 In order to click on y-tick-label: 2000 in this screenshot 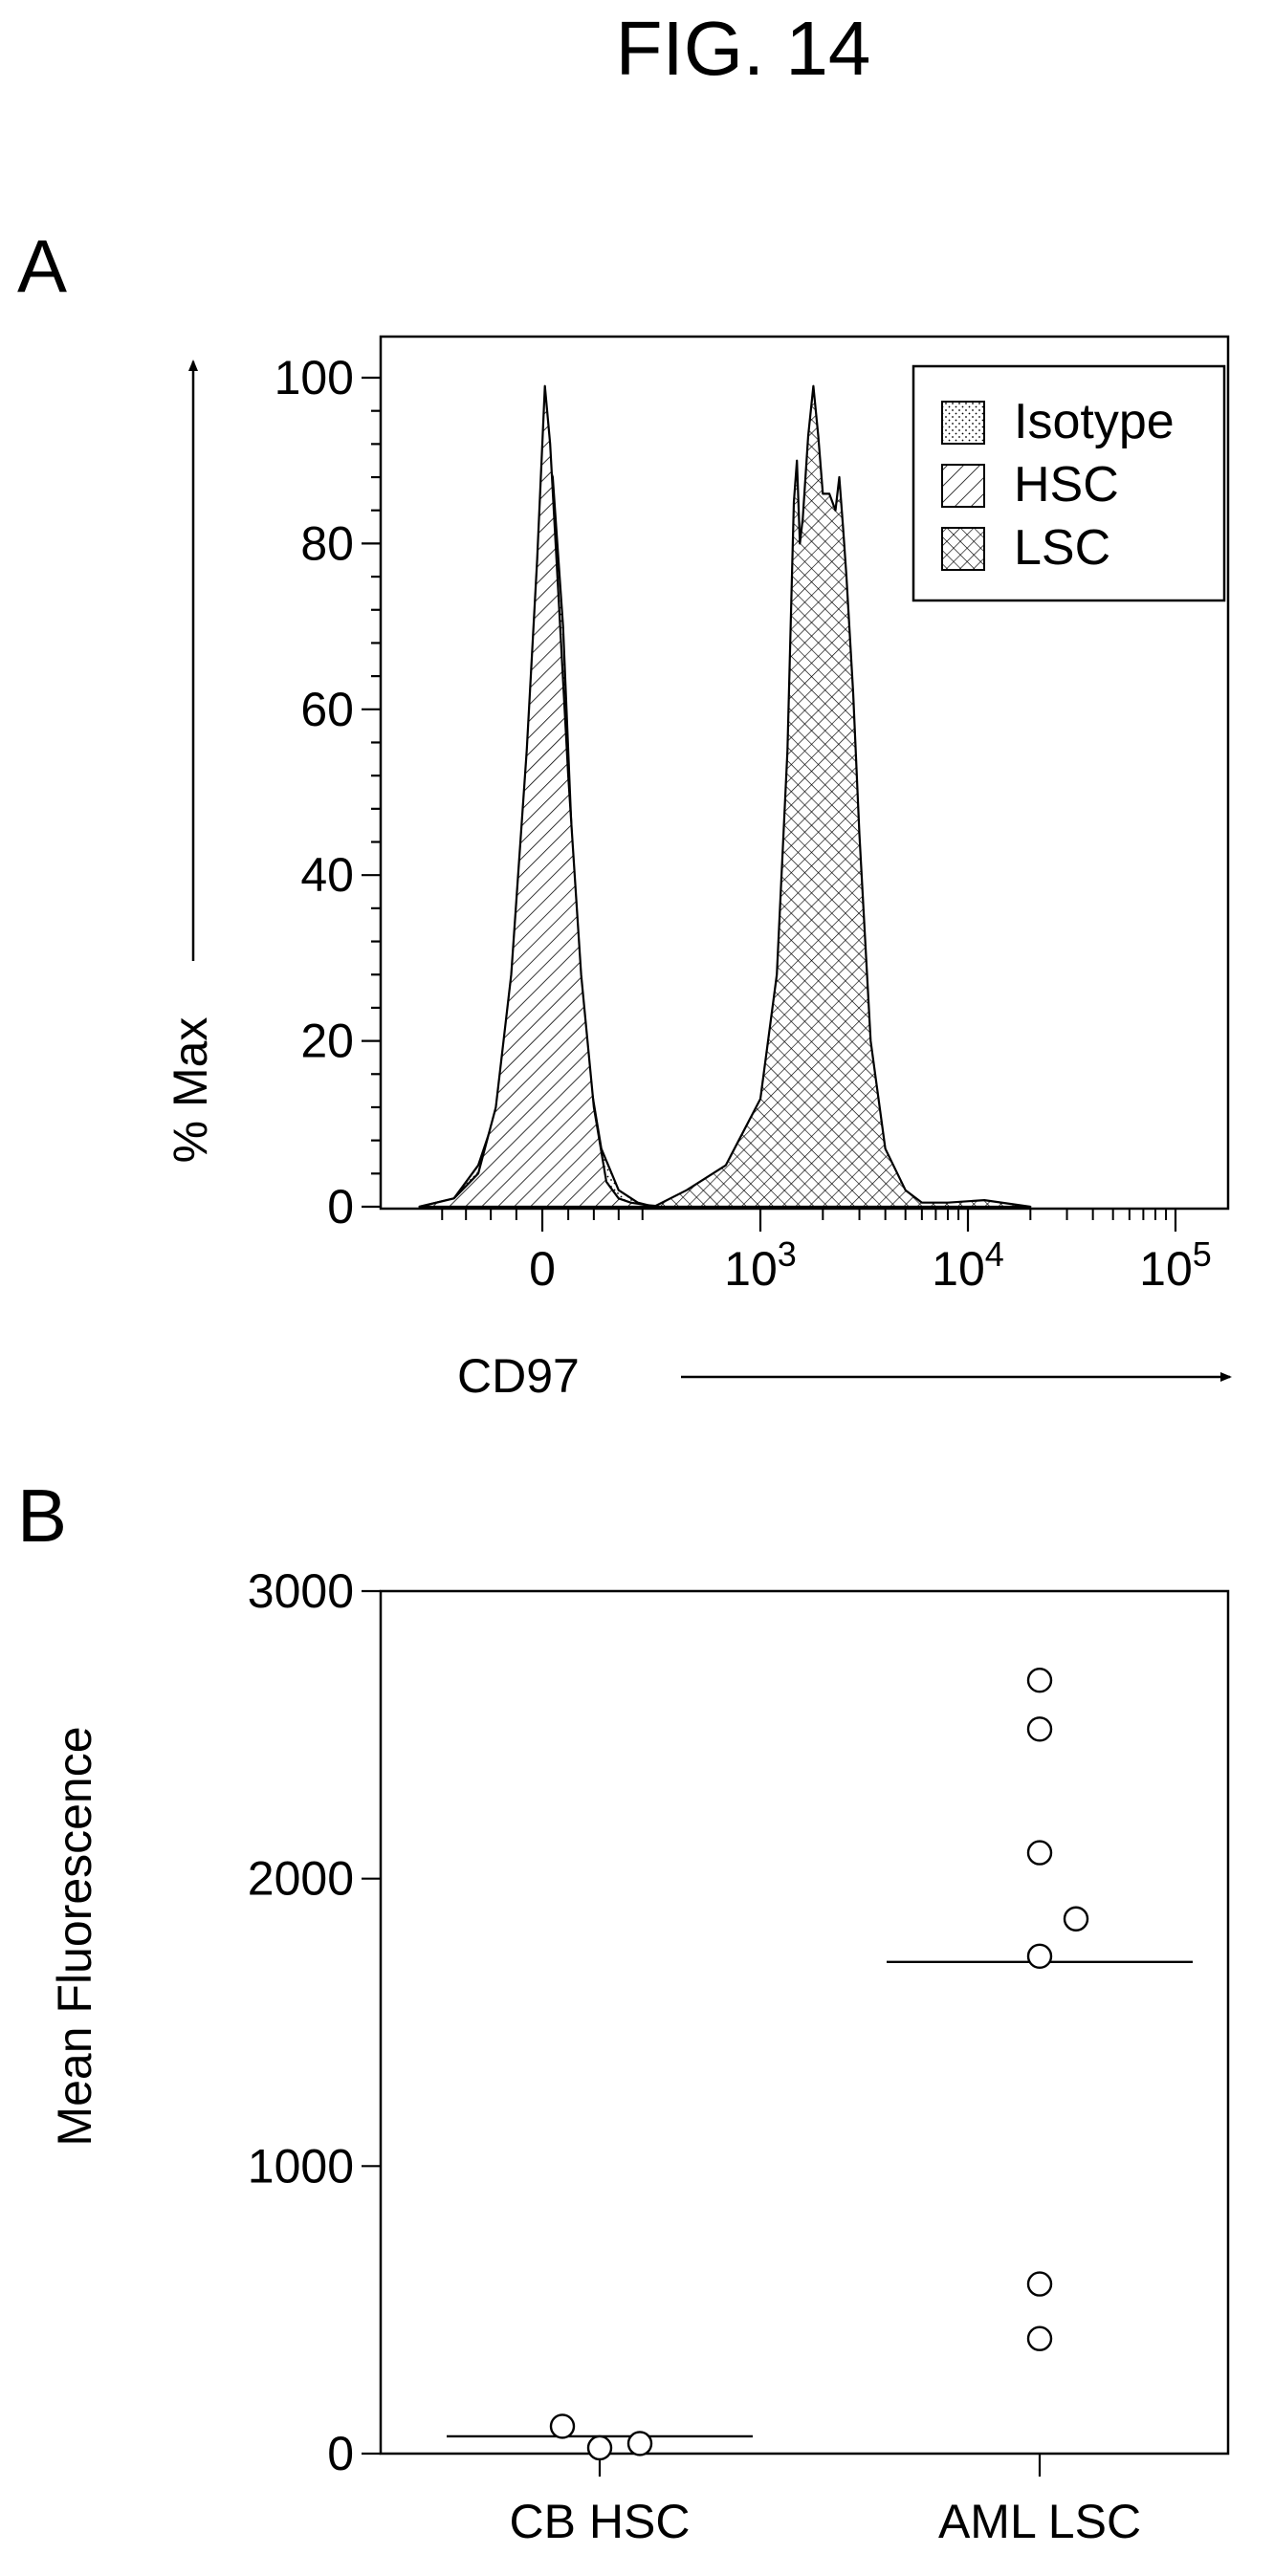, I will do `click(301, 1879)`.